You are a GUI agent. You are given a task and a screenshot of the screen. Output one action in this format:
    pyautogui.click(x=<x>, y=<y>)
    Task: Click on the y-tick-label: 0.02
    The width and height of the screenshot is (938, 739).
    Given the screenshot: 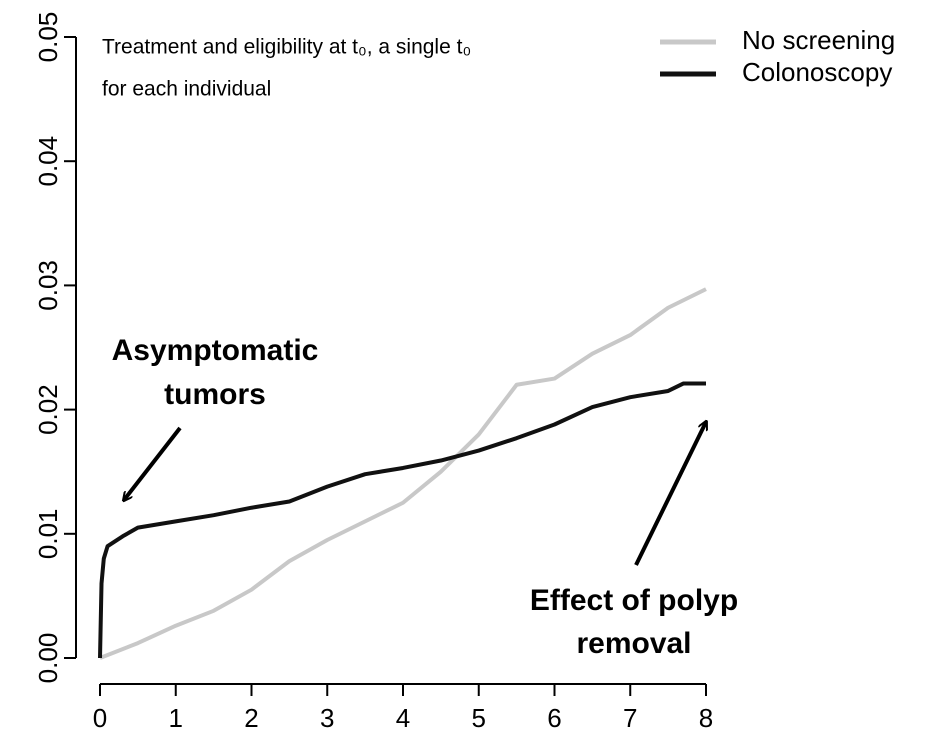 What is the action you would take?
    pyautogui.click(x=48, y=409)
    